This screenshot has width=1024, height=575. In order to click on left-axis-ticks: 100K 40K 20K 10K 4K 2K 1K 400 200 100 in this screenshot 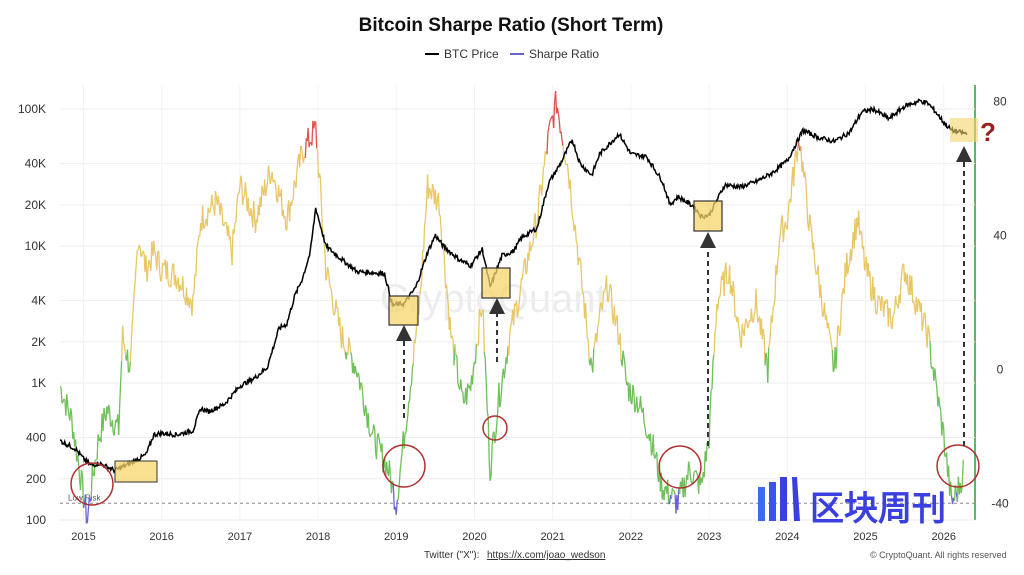, I will do `click(32, 314)`.